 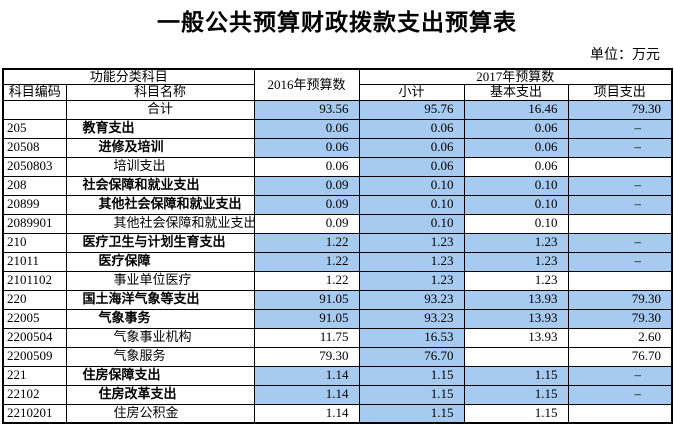 What do you see at coordinates (34, 394) in the screenshot?
I see `subject-code-cell: 22102` at bounding box center [34, 394].